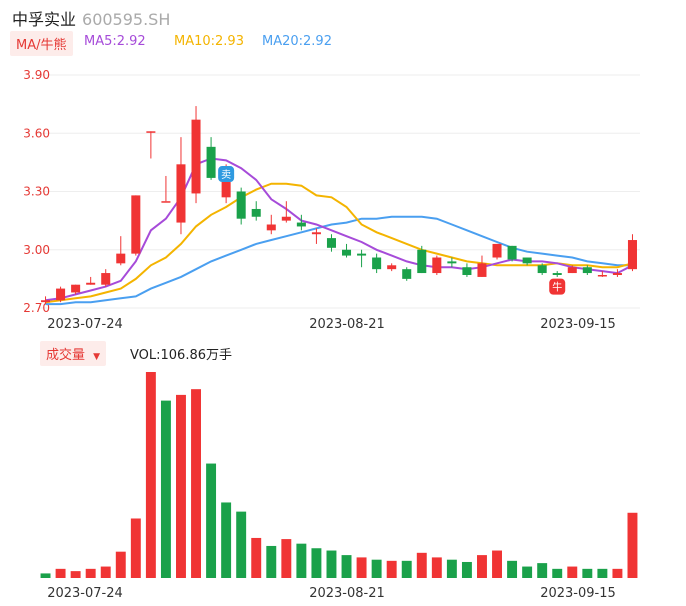  I want to click on ma10-legend: MA10:2.93, so click(209, 41).